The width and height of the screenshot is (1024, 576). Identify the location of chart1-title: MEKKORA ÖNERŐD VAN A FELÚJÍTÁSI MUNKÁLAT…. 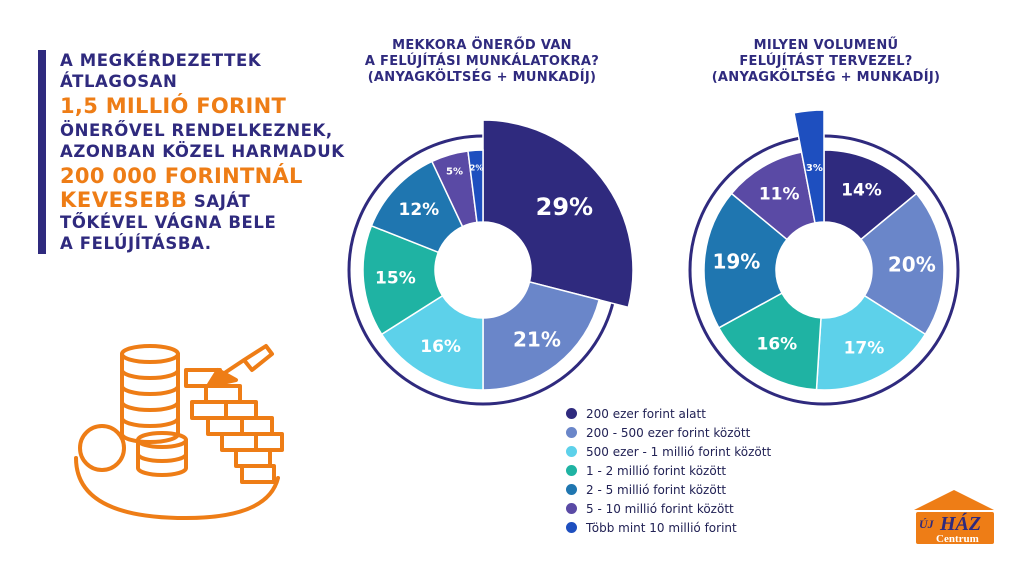
(482, 62).